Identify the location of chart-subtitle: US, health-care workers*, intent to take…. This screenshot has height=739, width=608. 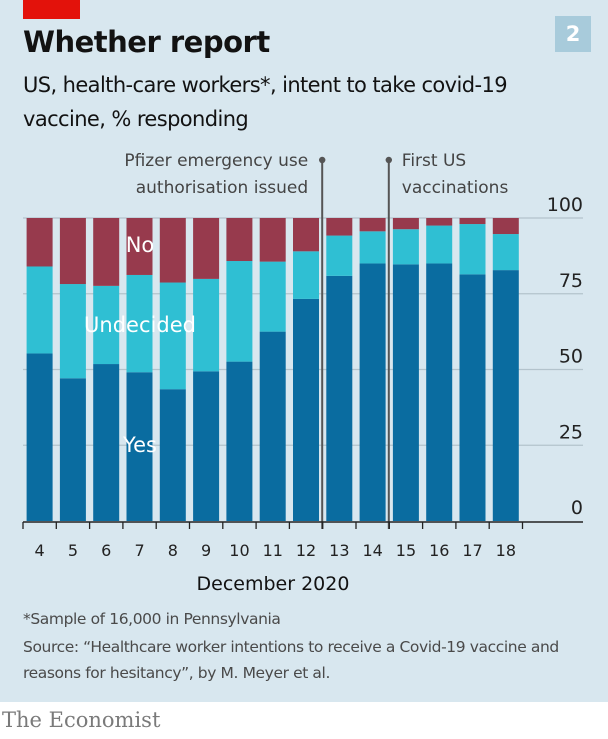
(265, 102).